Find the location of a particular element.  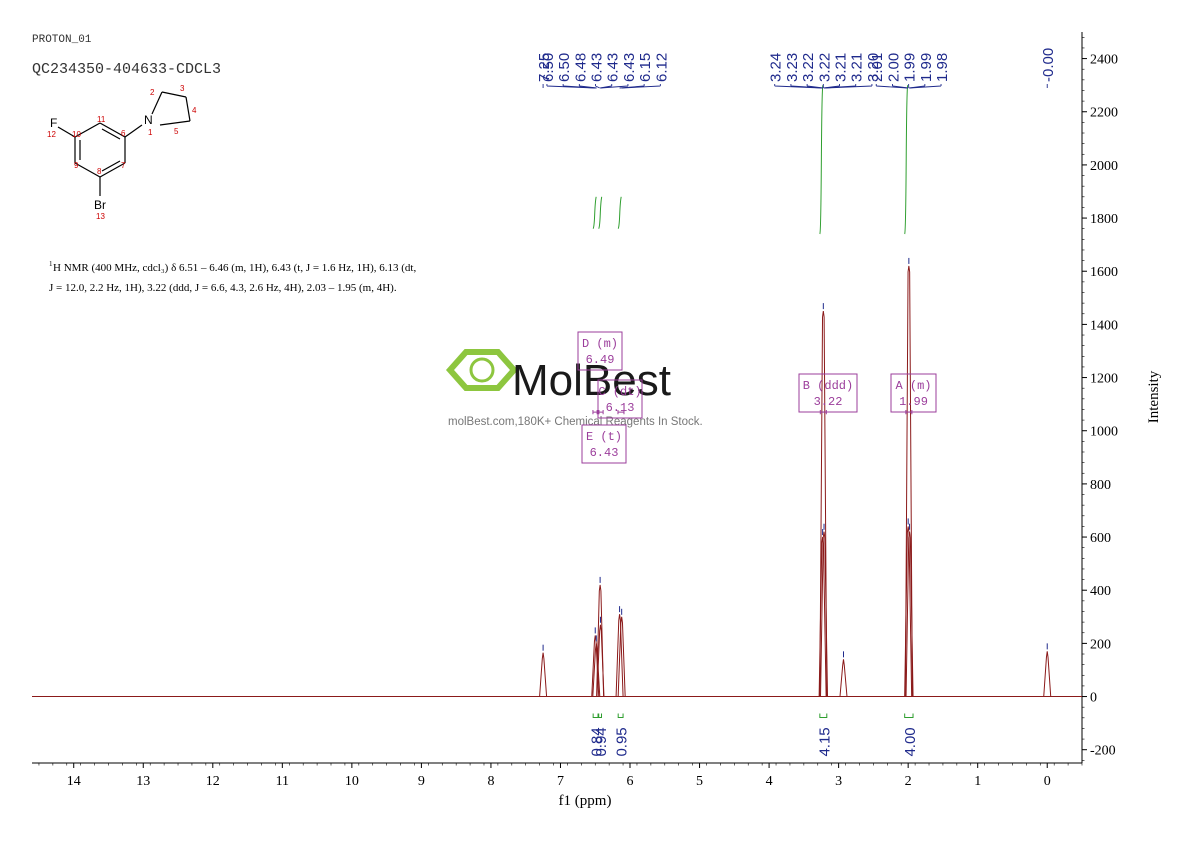

y-tick-label: 600 is located at coordinates (1100, 538).